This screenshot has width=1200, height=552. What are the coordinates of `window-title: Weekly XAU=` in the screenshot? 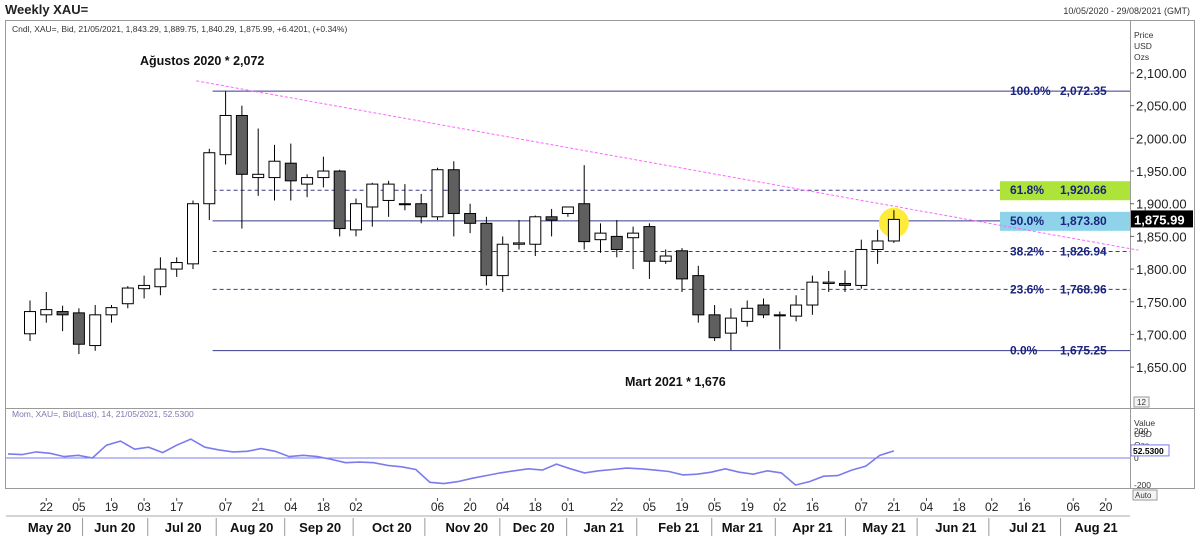 It's located at (47, 9).